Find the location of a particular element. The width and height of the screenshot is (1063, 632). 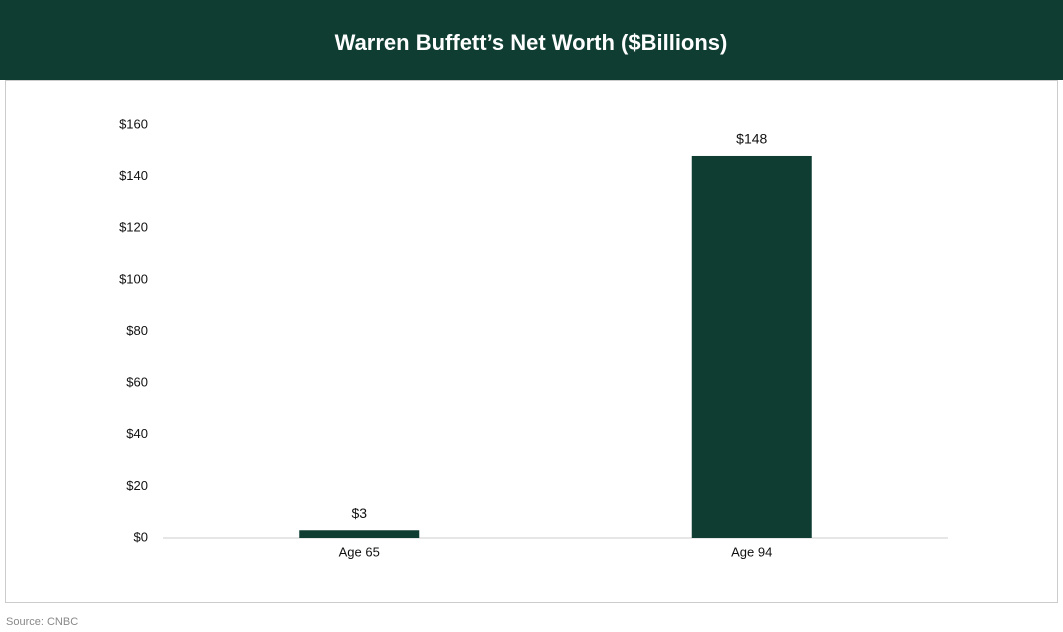

chart-title: Warren Buffett’s Net Worth ($Billions) is located at coordinates (531, 42).